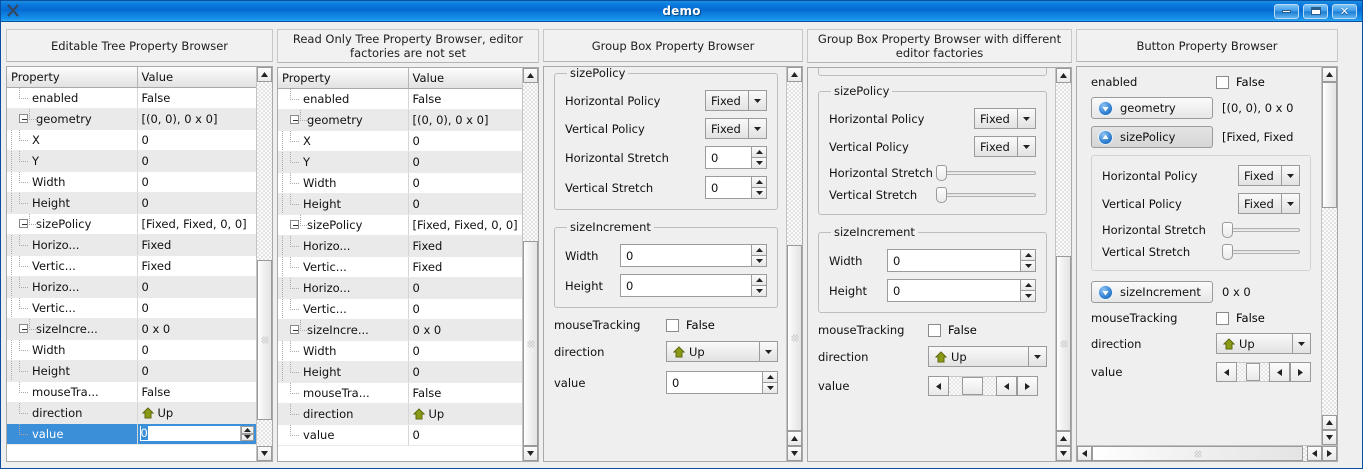  I want to click on spinbox-vertical-stretch: 0, so click(736, 187).